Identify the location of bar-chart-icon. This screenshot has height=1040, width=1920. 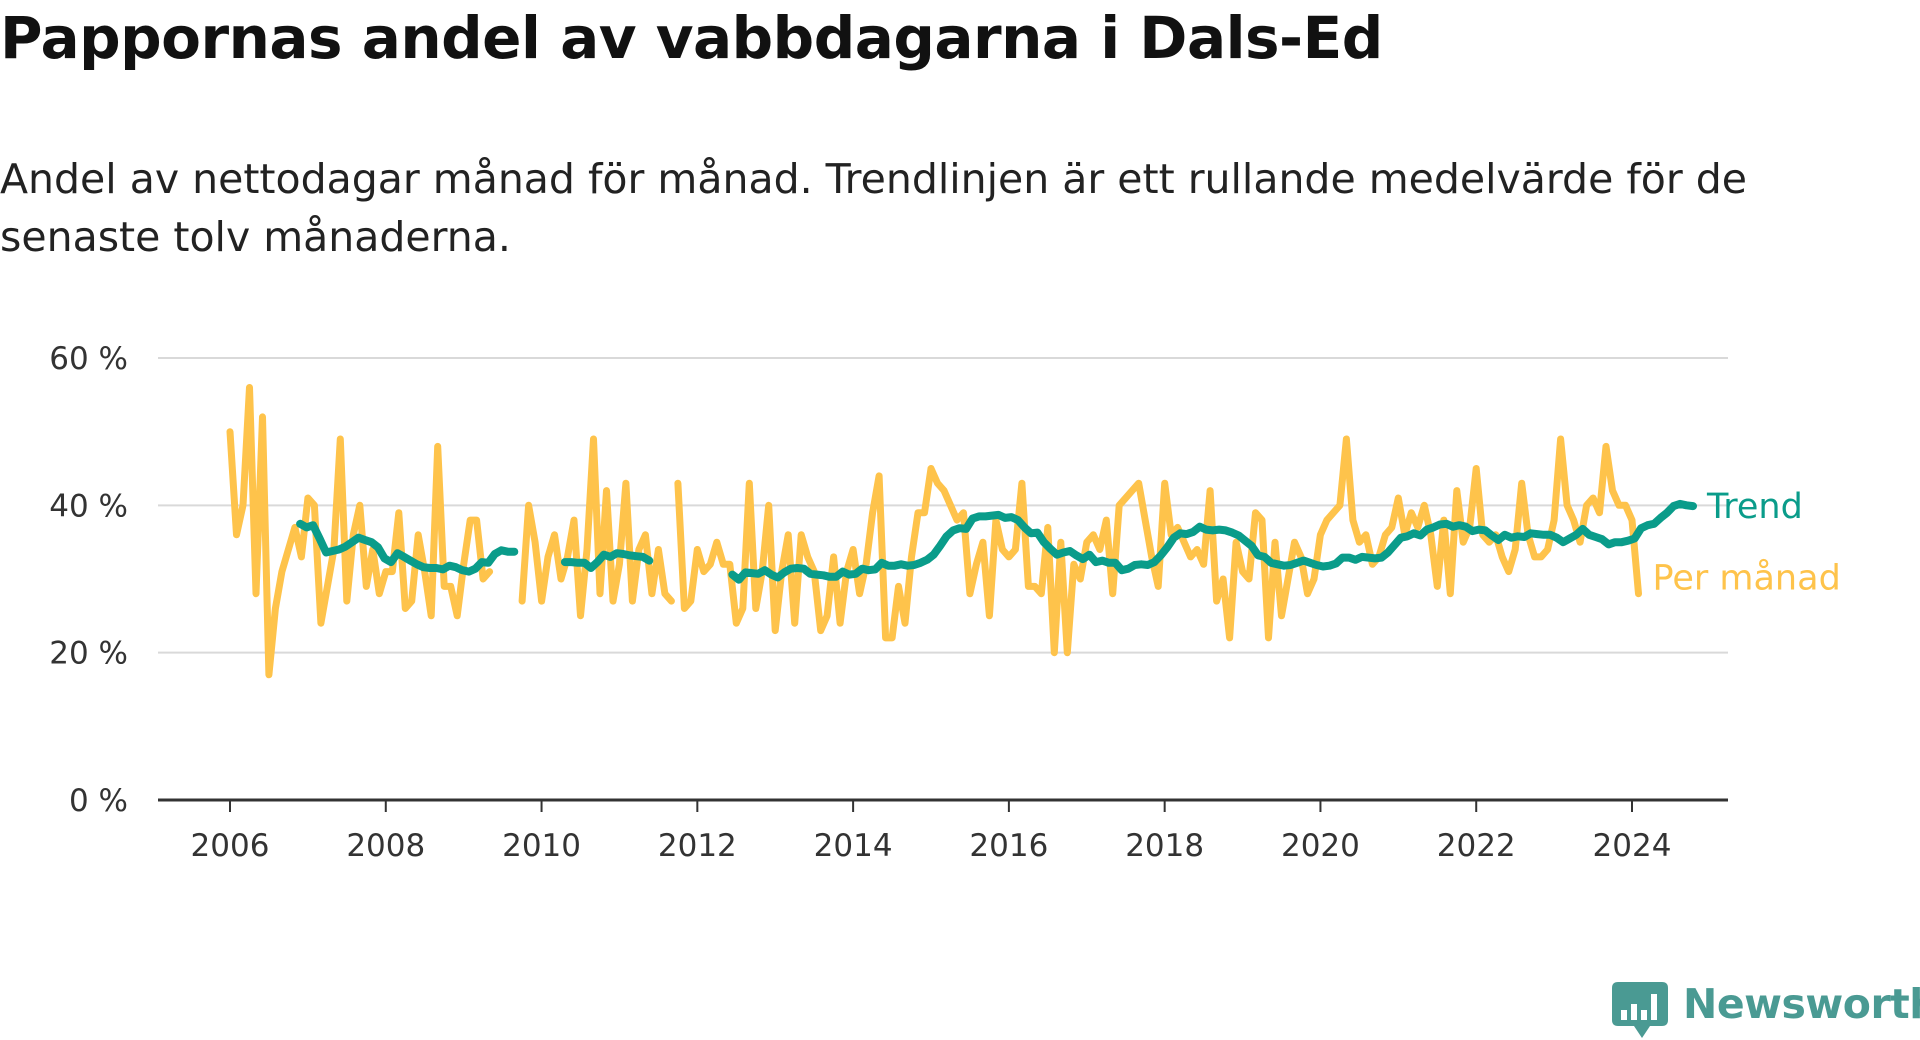
(1640, 1010).